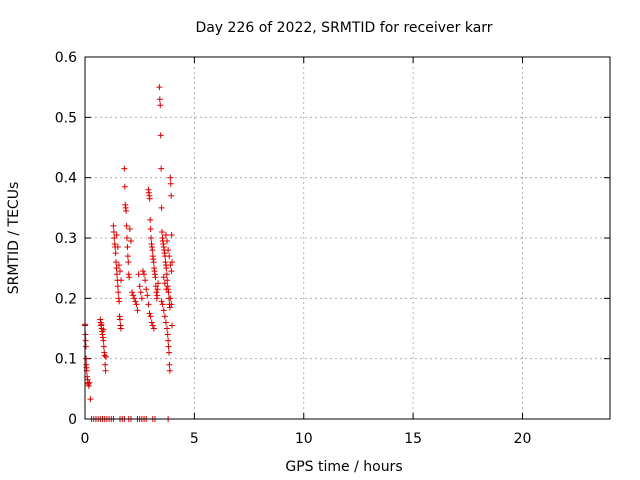  What do you see at coordinates (66, 299) in the screenshot?
I see `y-tick-label: 0.2` at bounding box center [66, 299].